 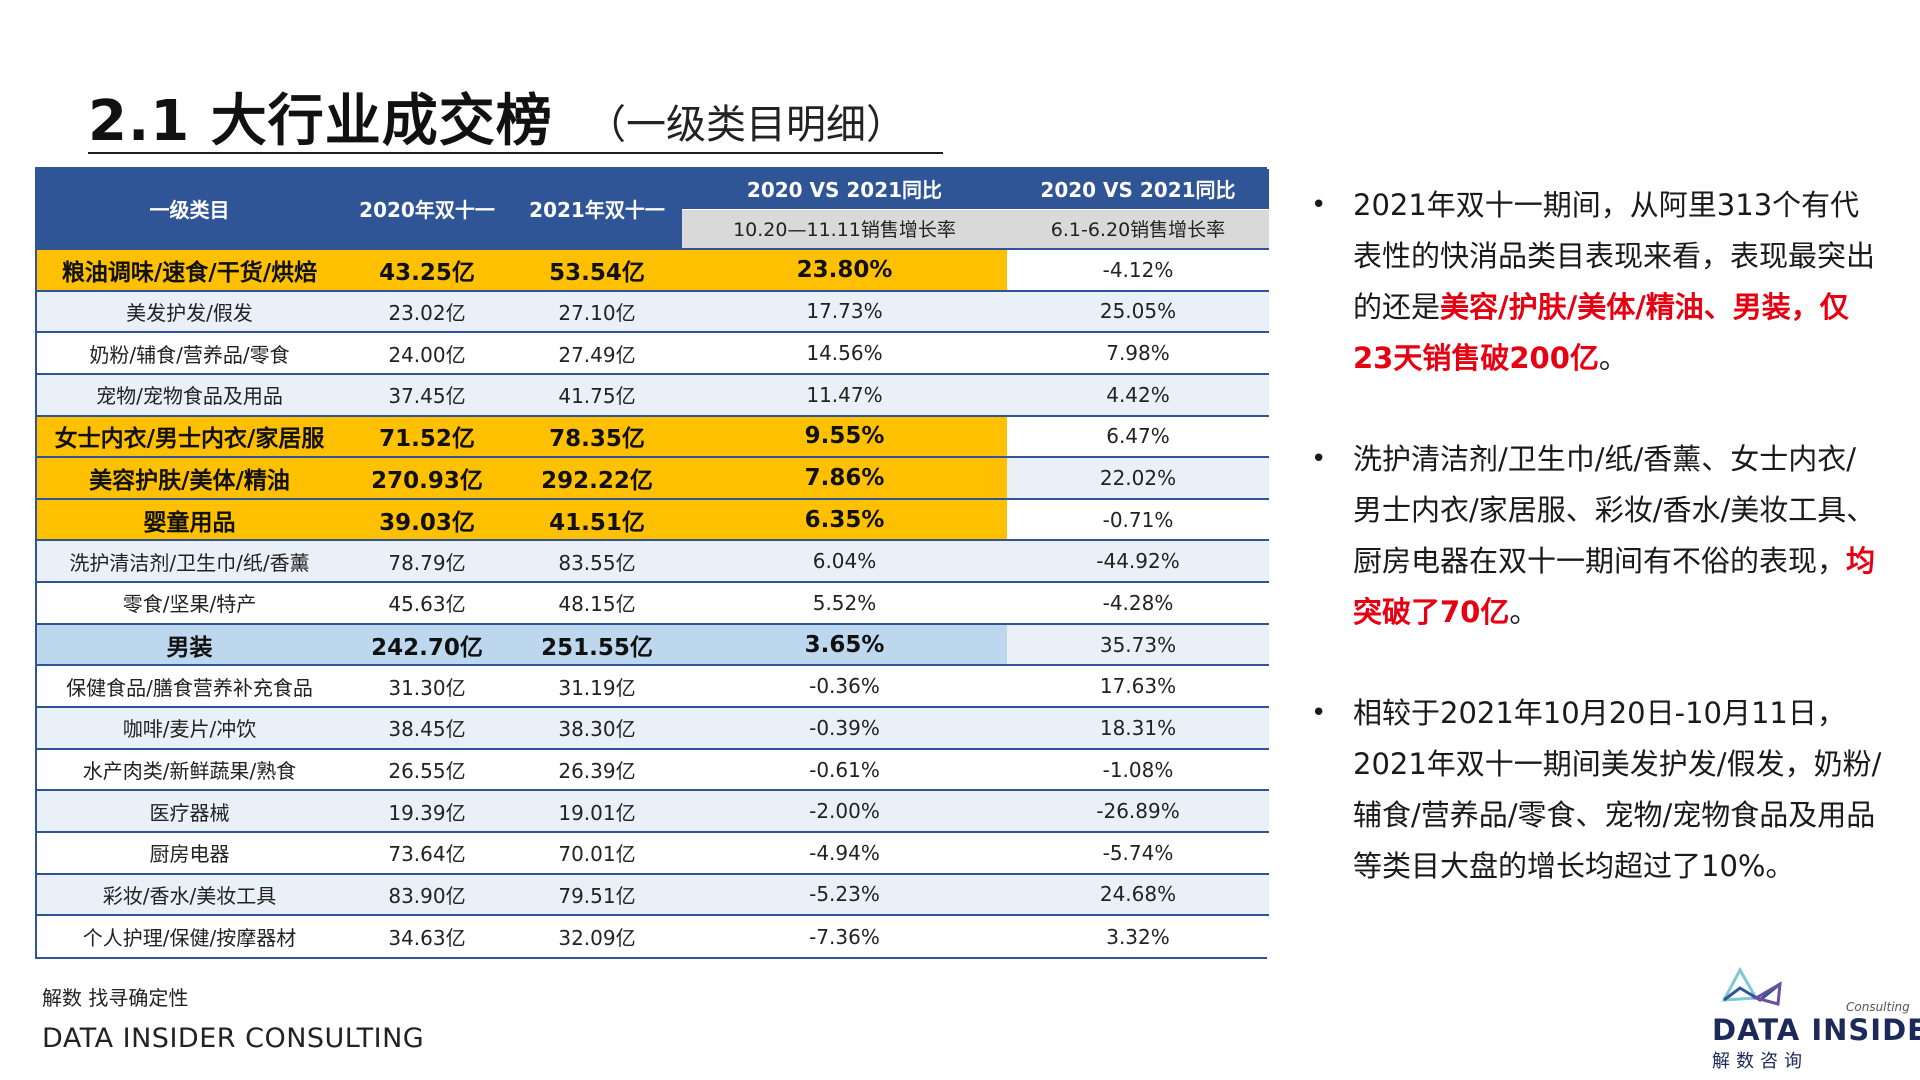 I want to click on cell-2020: 26.55亿, so click(x=427, y=769).